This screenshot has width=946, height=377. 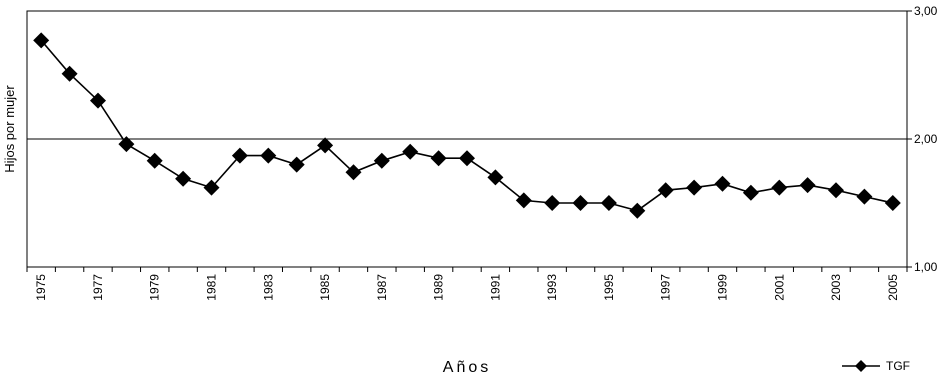 What do you see at coordinates (836, 287) in the screenshot?
I see `x-tick-label: 2003` at bounding box center [836, 287].